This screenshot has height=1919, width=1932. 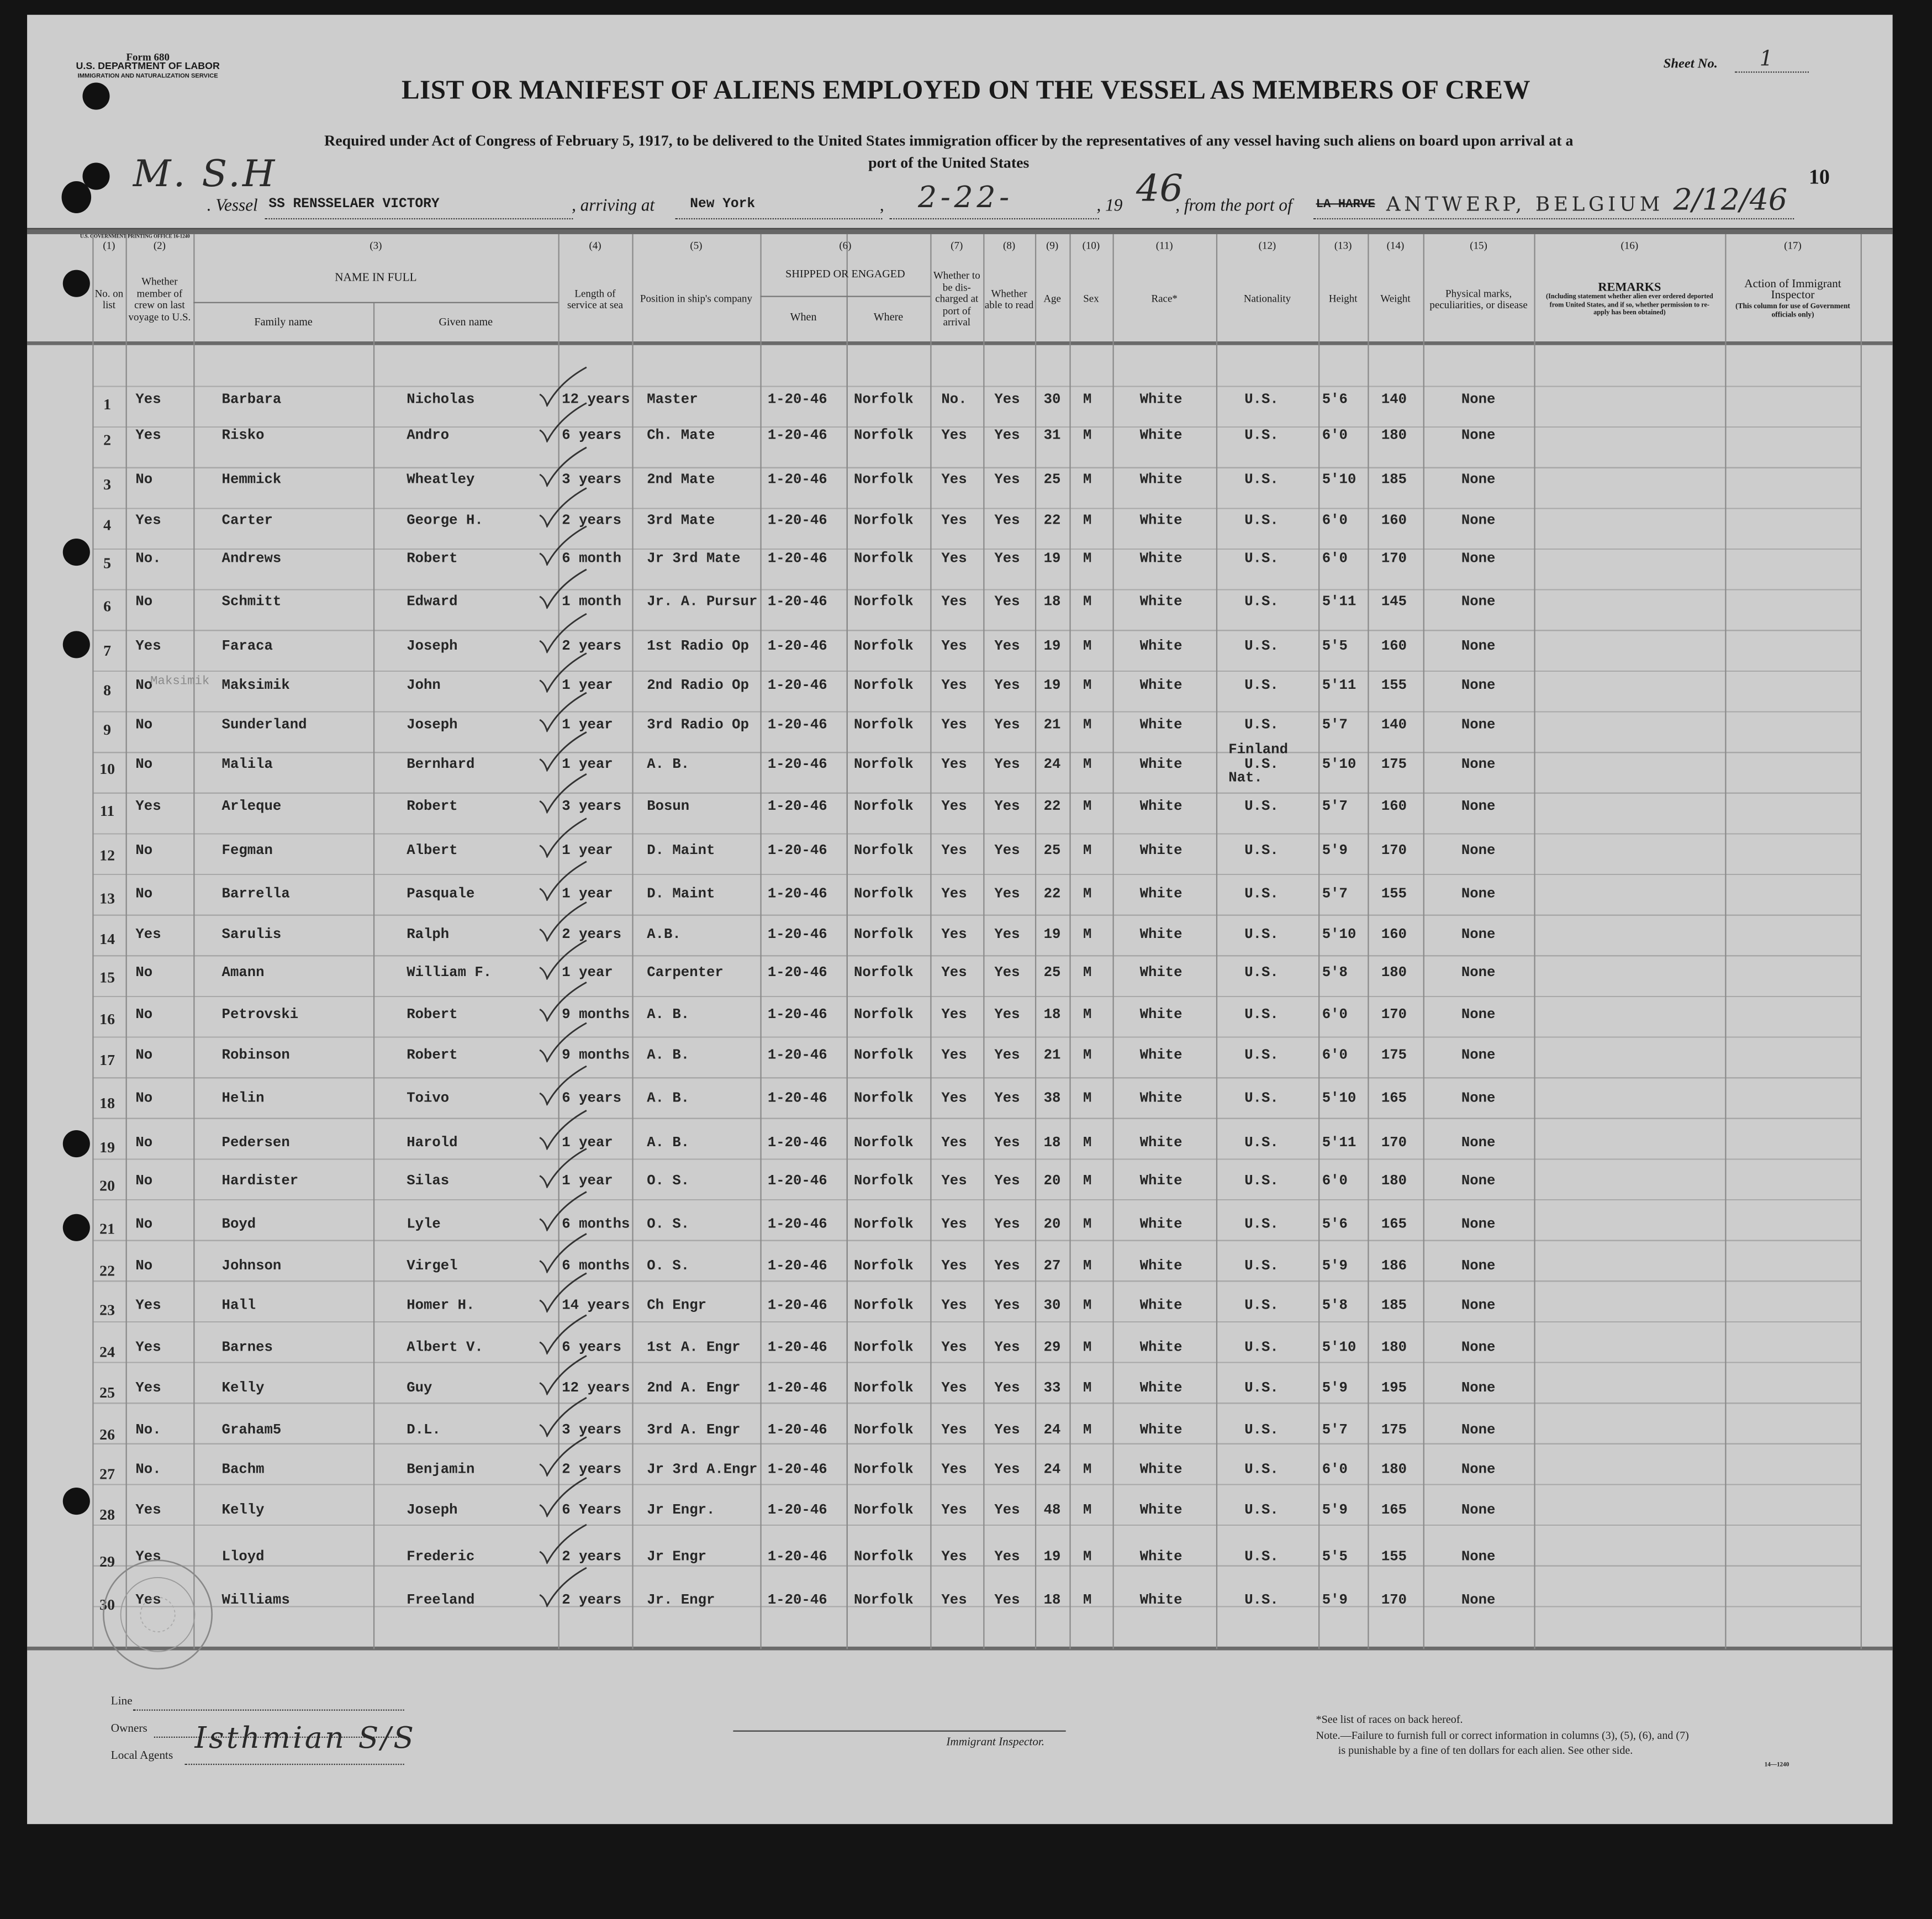 What do you see at coordinates (432, 1510) in the screenshot?
I see `given-name: Joseph` at bounding box center [432, 1510].